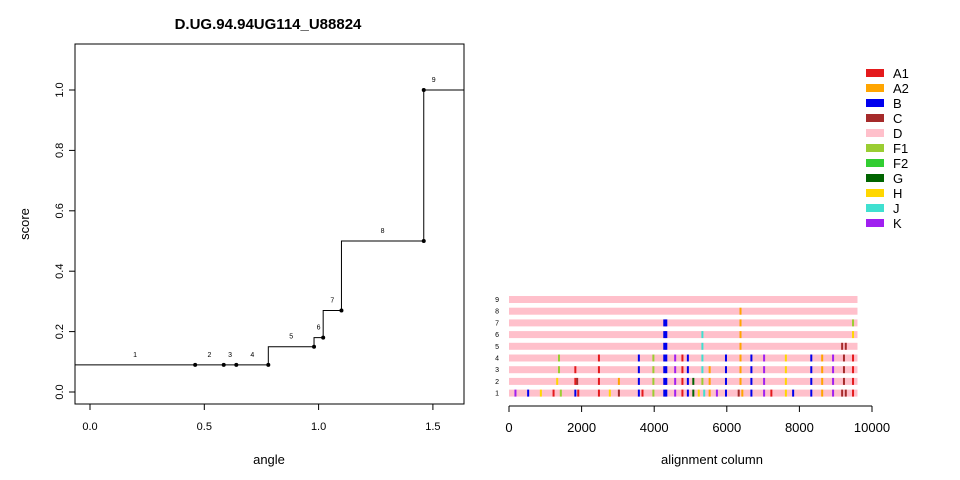 The width and height of the screenshot is (960, 480). Describe the element at coordinates (676, 370) in the screenshot. I see `alignment-track: 3` at that location.